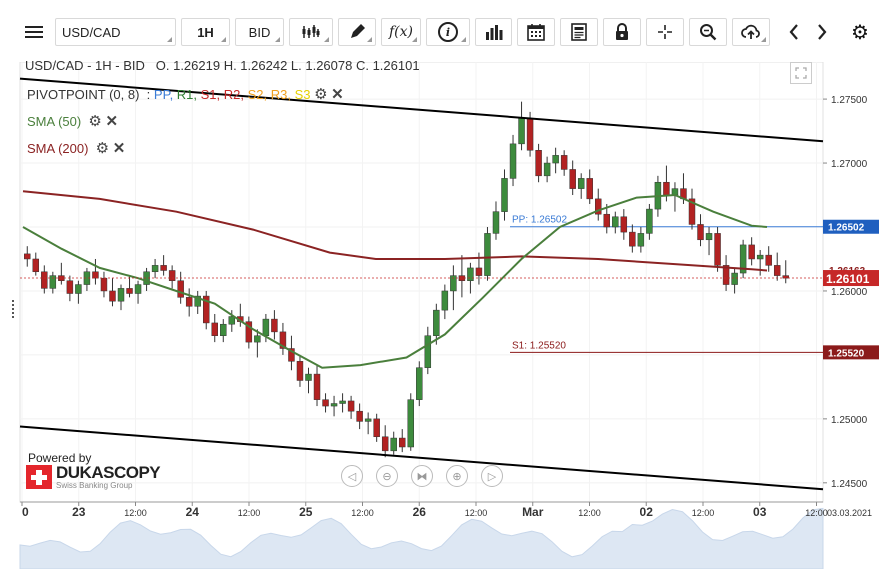  Describe the element at coordinates (708, 32) in the screenshot. I see `zoom-button` at that location.